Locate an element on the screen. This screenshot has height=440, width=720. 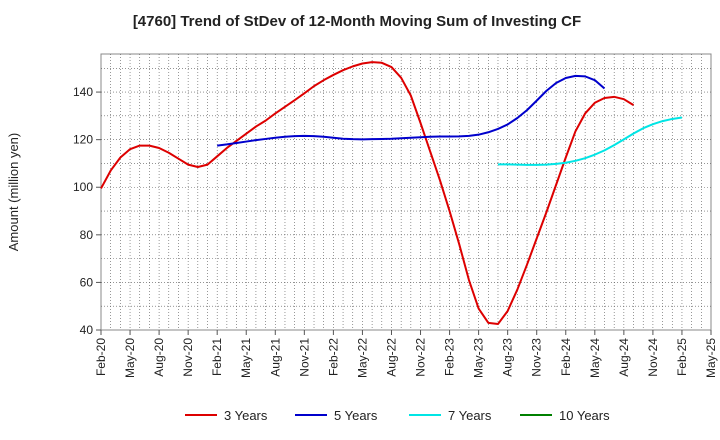
y-tick-label: 100 is located at coordinates (83, 187).